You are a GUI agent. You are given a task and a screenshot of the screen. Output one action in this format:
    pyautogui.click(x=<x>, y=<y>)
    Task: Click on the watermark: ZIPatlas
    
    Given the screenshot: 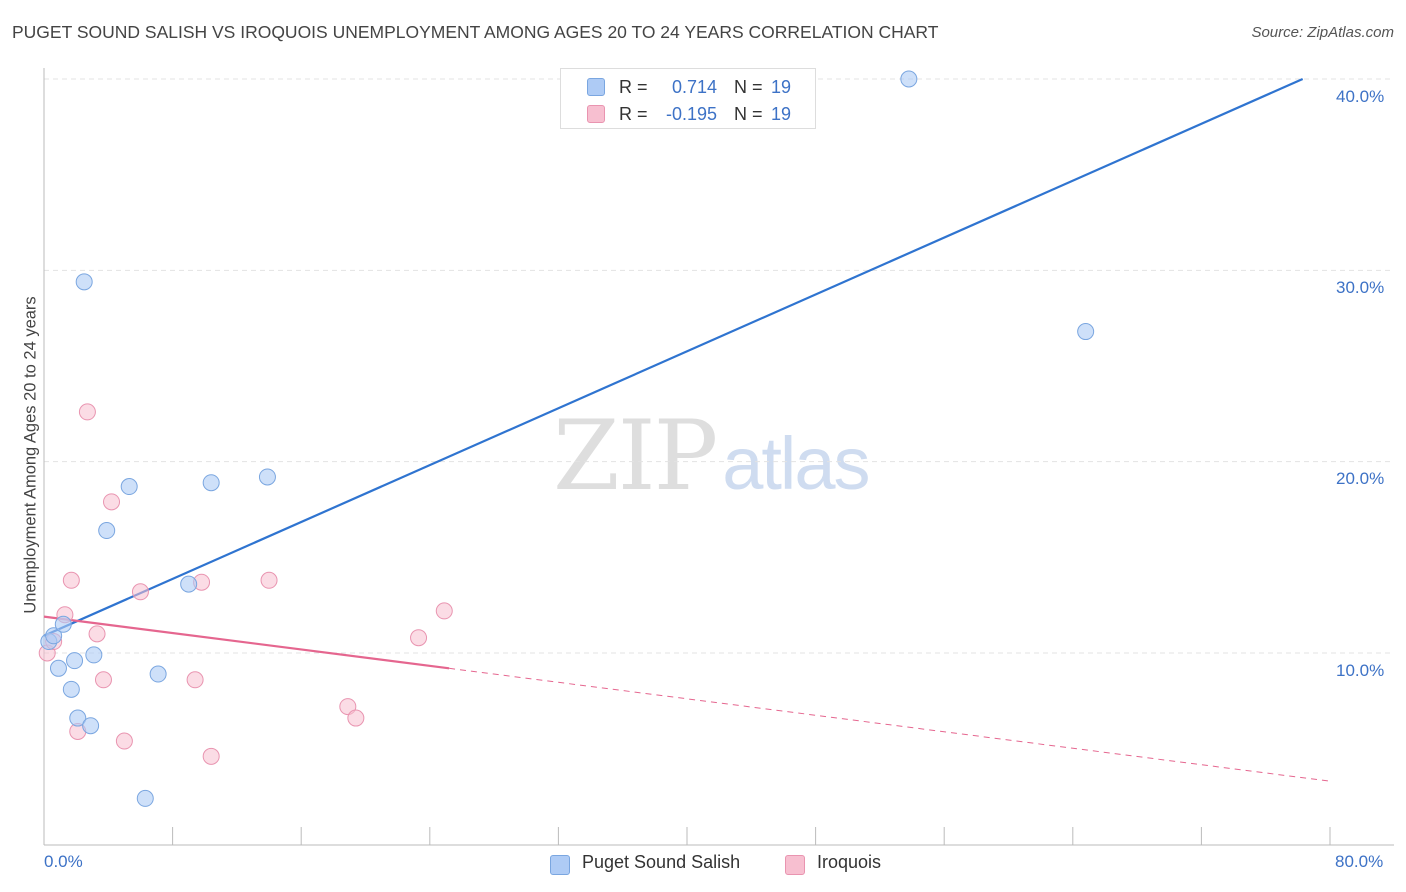 What is the action you would take?
    pyautogui.click(x=712, y=456)
    